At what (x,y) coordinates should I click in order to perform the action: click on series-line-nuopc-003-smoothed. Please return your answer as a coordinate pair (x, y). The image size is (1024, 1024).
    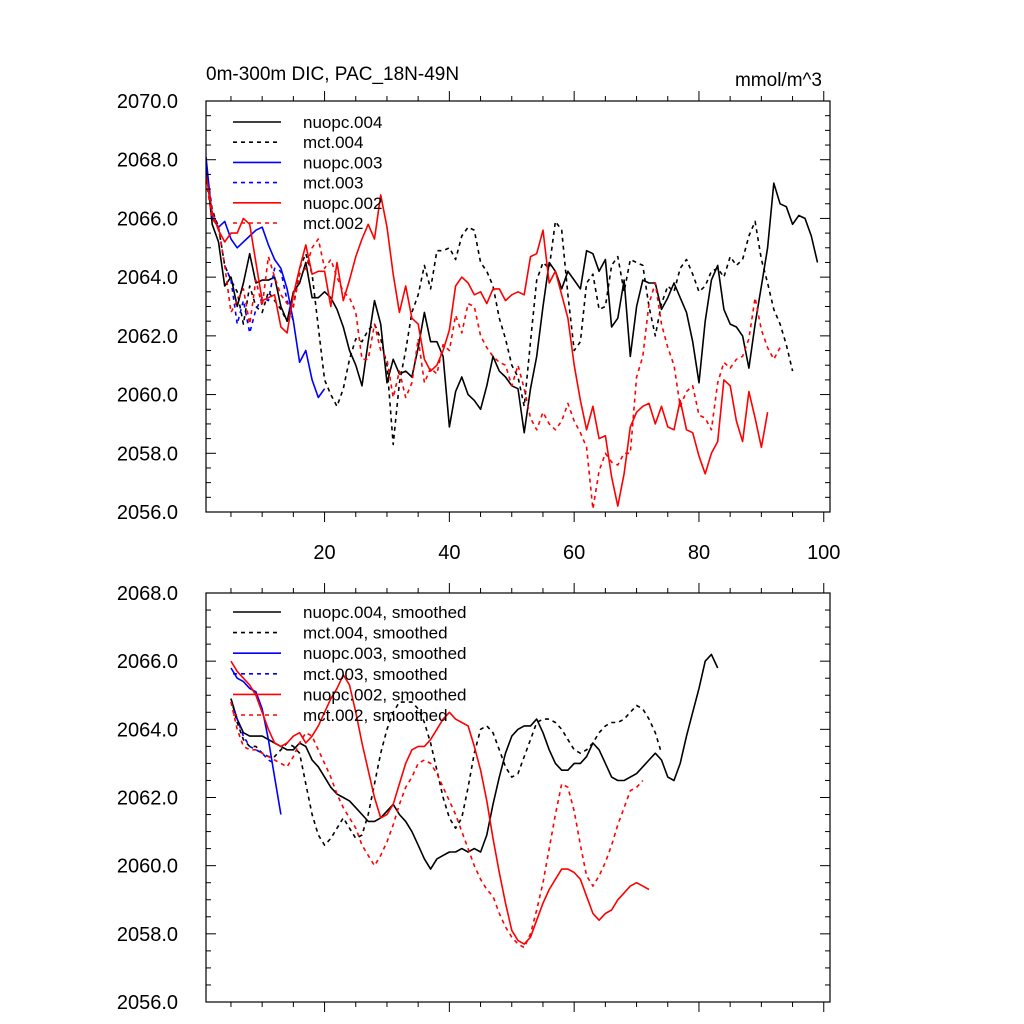
    Looking at the image, I should click on (256, 741).